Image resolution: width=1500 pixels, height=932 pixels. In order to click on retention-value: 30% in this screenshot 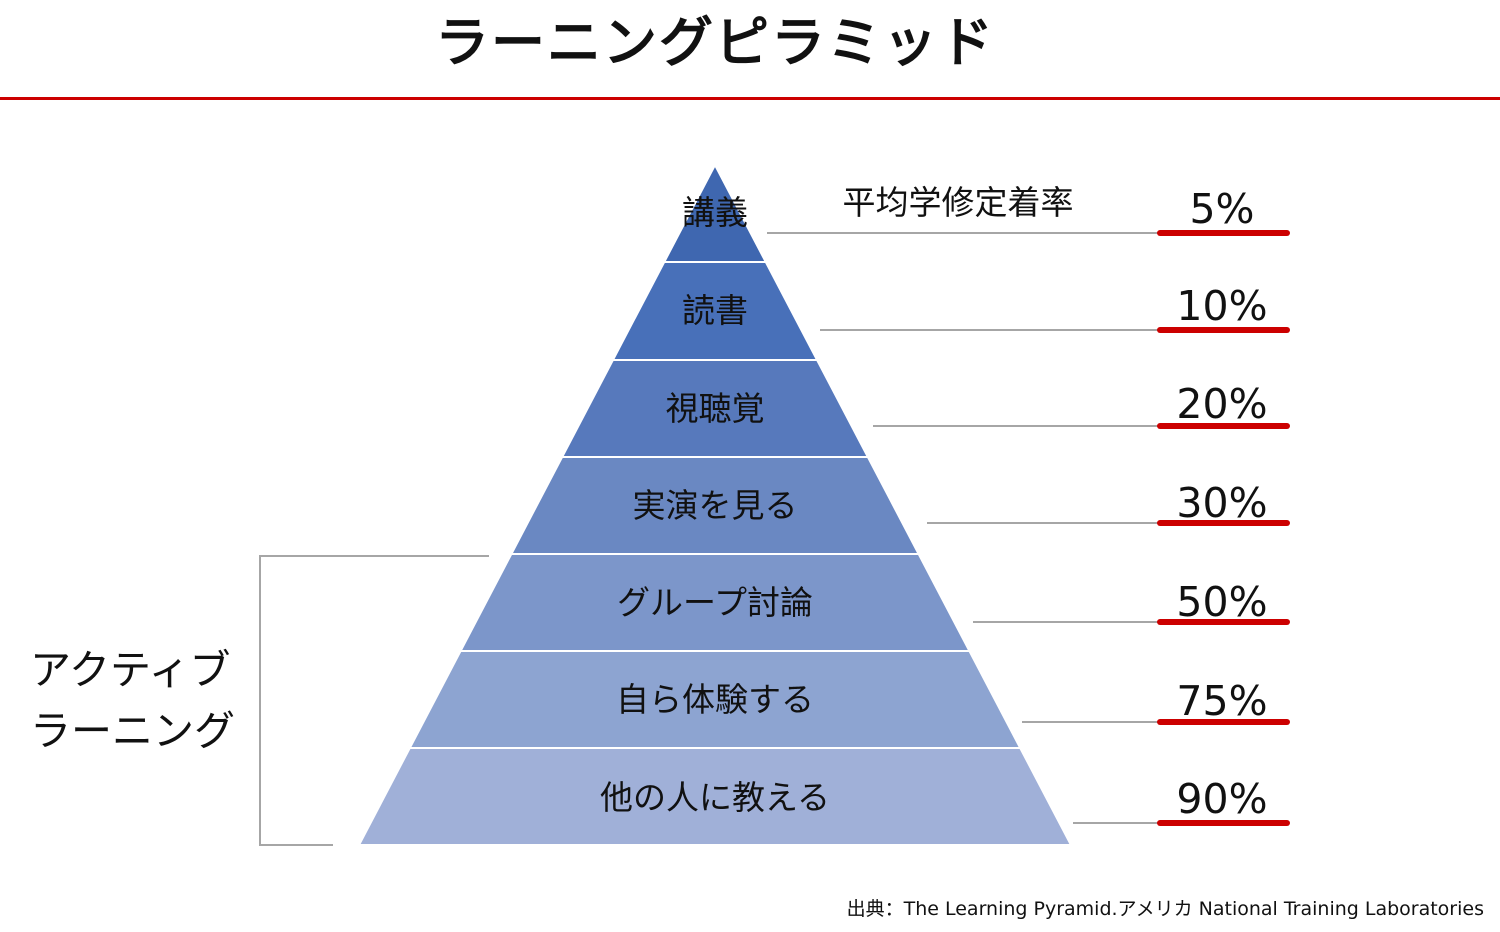, I will do `click(1221, 503)`.